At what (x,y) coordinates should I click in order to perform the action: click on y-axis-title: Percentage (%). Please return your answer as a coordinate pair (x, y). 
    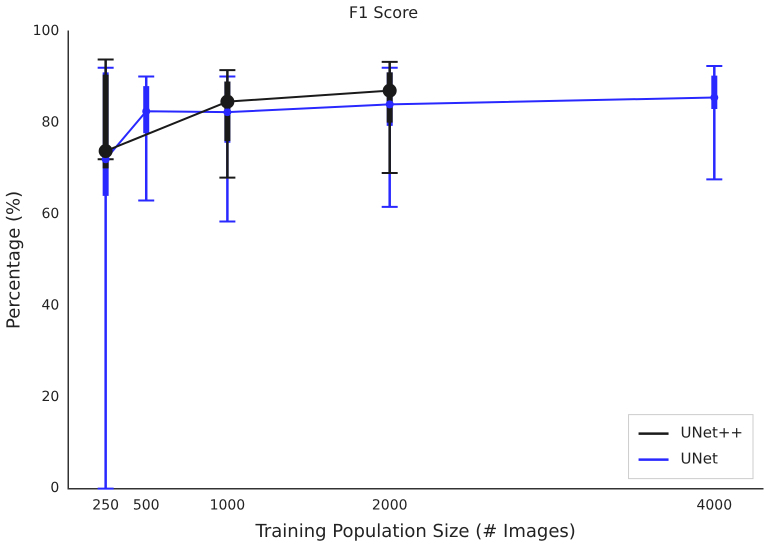
    Looking at the image, I should click on (13, 259).